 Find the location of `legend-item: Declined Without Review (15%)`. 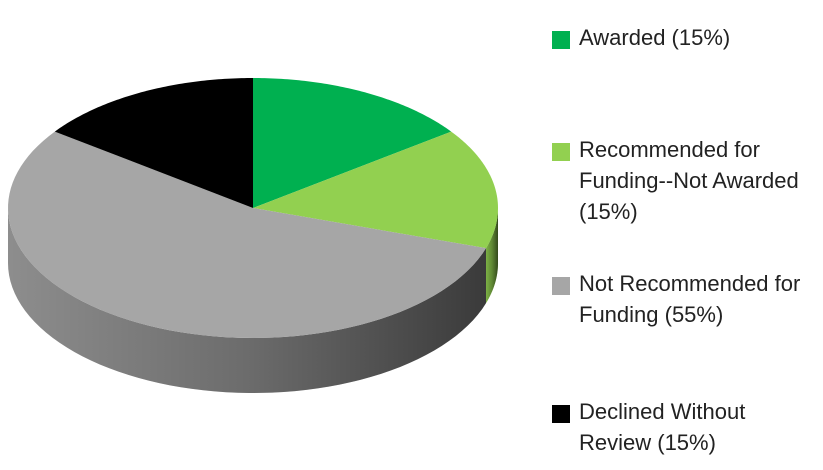

legend-item: Declined Without Review (15%) is located at coordinates (677, 427).